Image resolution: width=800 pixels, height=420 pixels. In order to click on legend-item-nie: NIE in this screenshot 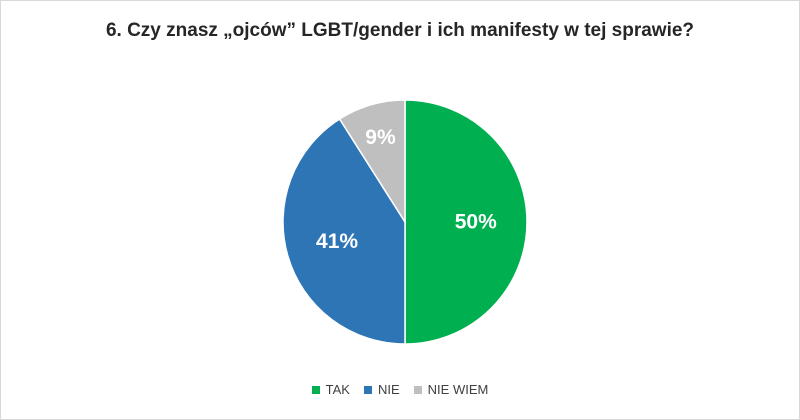, I will do `click(381, 389)`.